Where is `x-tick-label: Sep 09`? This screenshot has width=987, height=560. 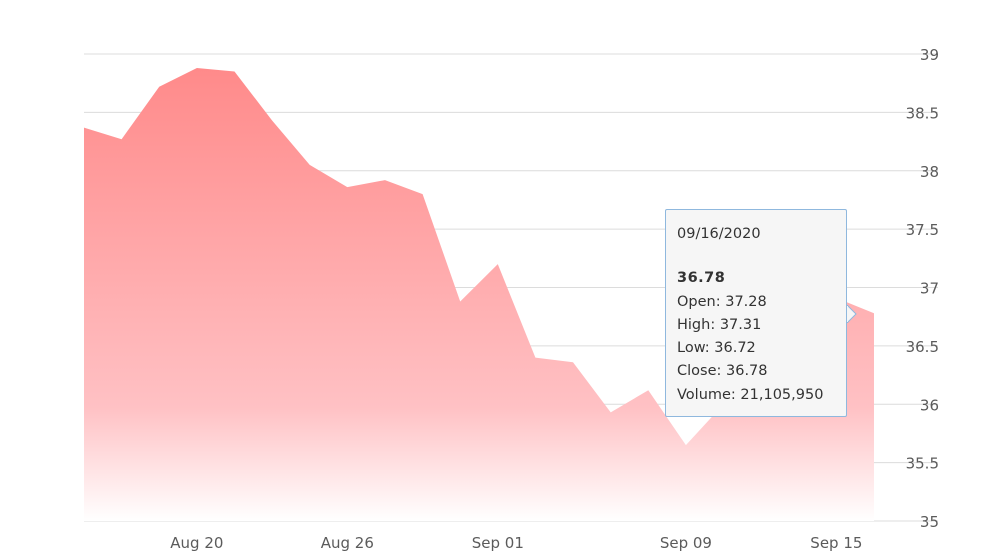
x-tick-label: Sep 09 is located at coordinates (686, 543).